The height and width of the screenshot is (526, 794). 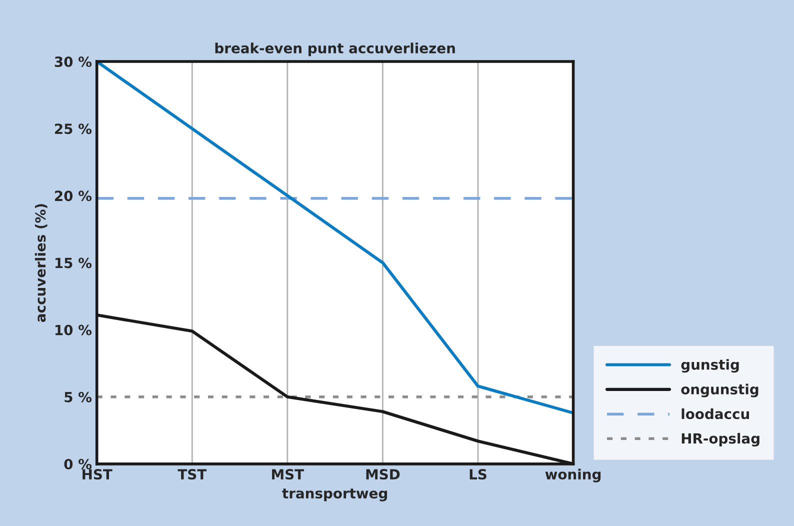 I want to click on x-tick-label: MST, so click(x=288, y=474).